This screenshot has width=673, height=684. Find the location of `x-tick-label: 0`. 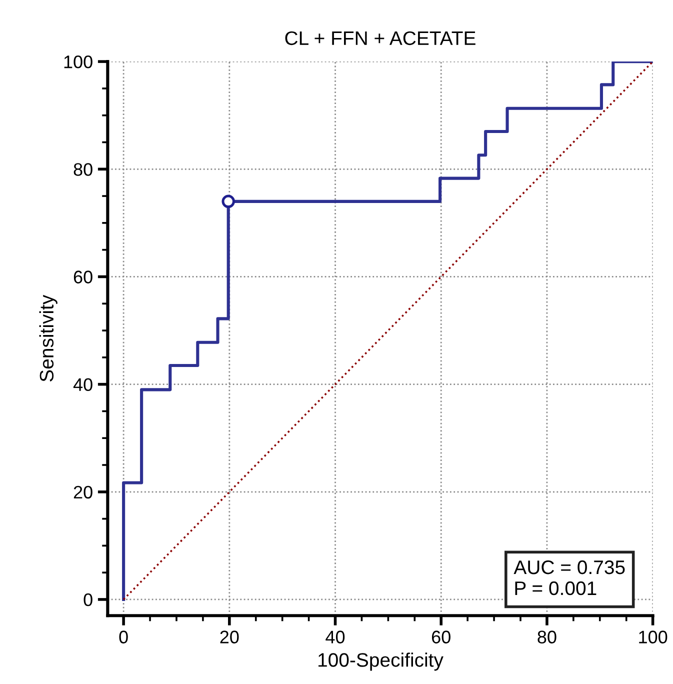

x-tick-label: 0 is located at coordinates (123, 637).